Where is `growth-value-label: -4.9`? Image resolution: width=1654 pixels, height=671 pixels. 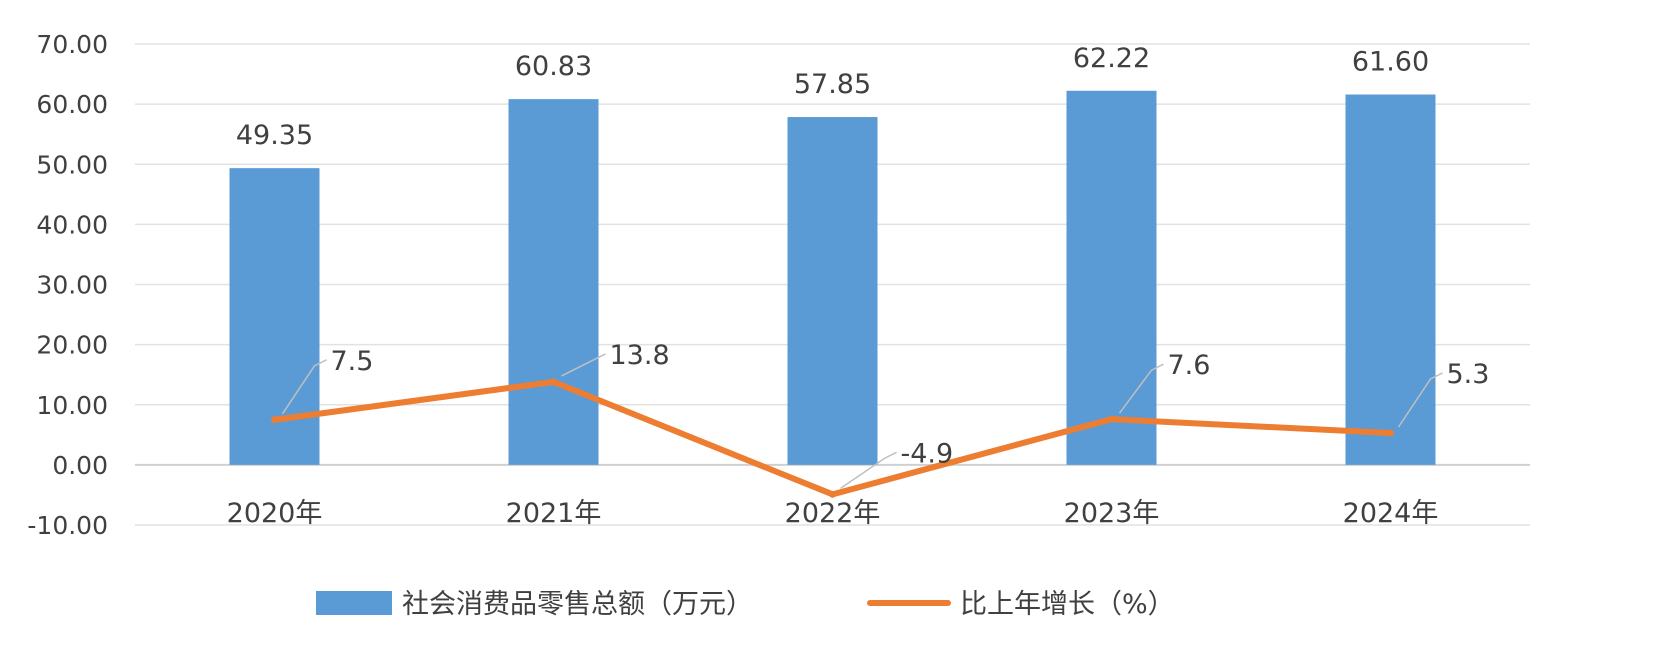
growth-value-label: -4.9 is located at coordinates (927, 453).